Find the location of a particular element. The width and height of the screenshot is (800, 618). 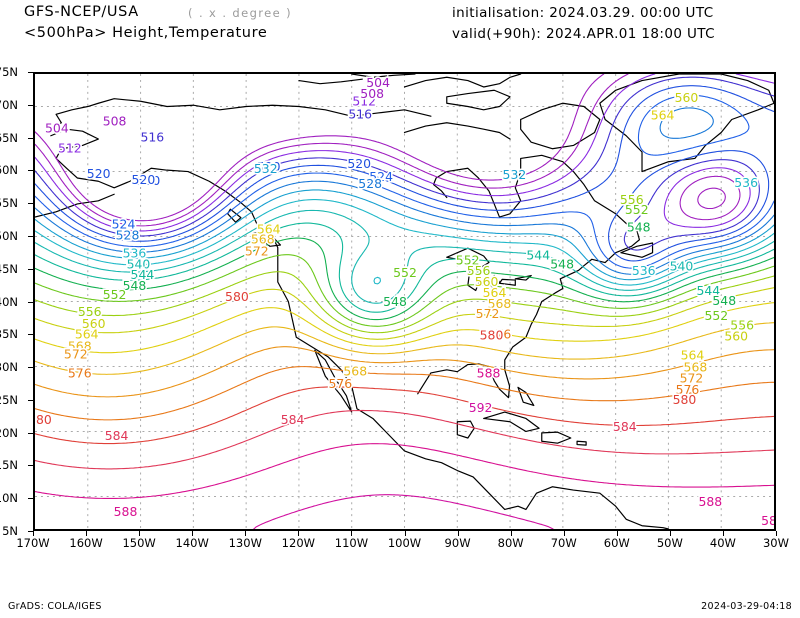

svg-text: 556 is located at coordinates (90, 311).